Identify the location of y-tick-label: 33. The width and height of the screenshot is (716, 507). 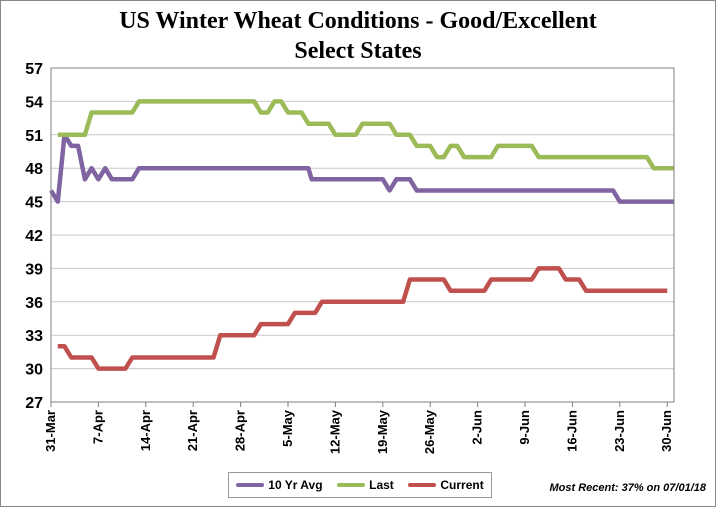
(34, 336).